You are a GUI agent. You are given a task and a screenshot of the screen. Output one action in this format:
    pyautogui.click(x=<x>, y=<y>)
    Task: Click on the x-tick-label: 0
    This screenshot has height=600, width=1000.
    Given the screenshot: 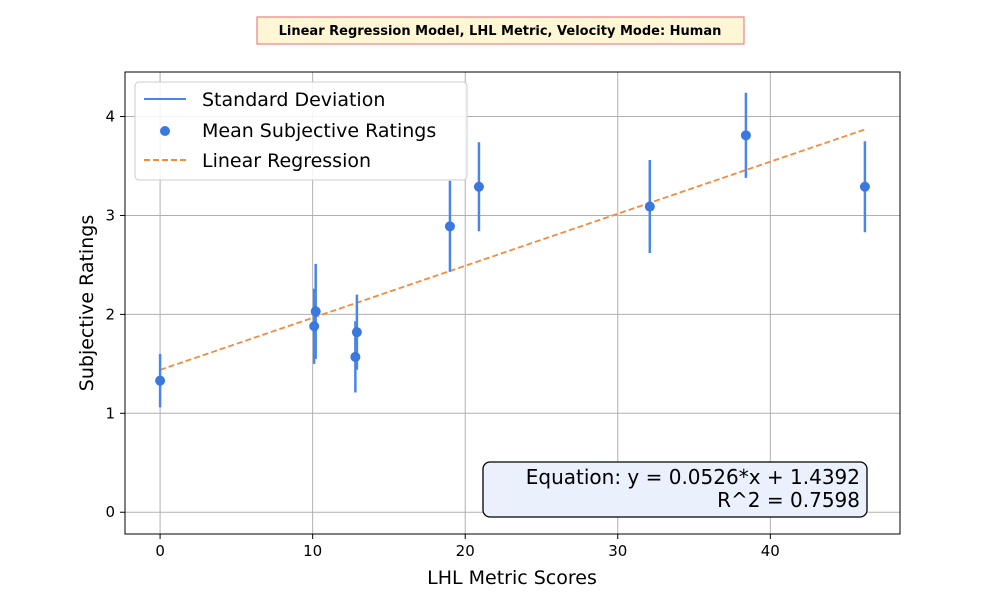 What is the action you would take?
    pyautogui.click(x=160, y=551)
    